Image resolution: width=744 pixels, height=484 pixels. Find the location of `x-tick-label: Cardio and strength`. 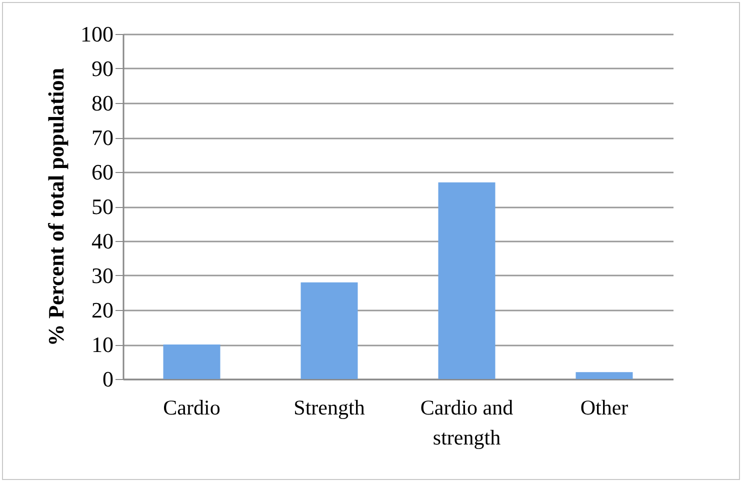

x-tick-label: Cardio and strength is located at coordinates (467, 423).